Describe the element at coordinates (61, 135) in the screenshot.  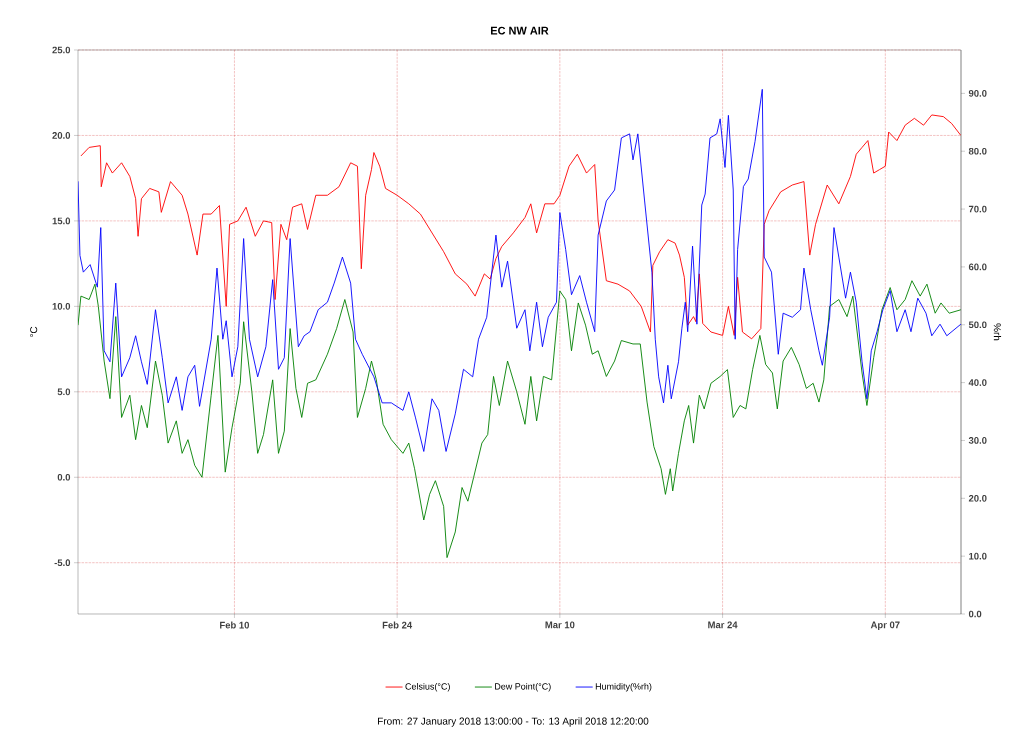
I see `y-tick-label: 20.0` at that location.